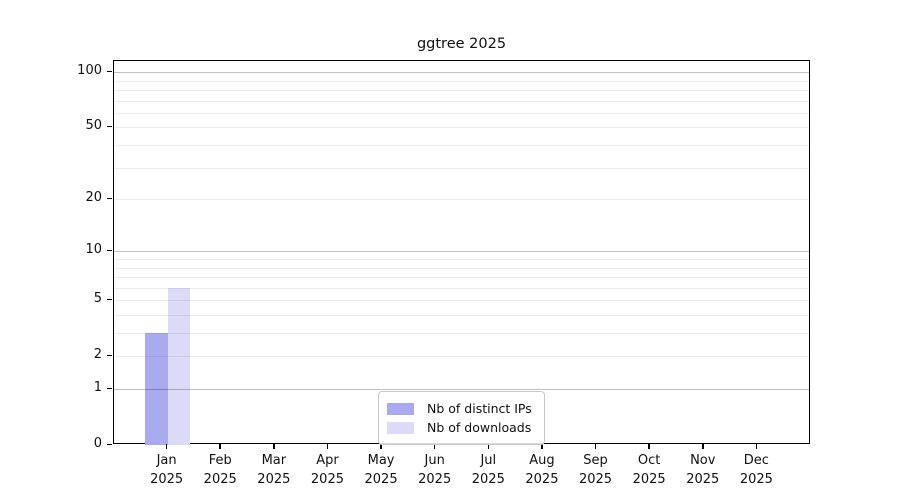  What do you see at coordinates (274, 470) in the screenshot?
I see `x-tick-label-mar: Mar 2025` at bounding box center [274, 470].